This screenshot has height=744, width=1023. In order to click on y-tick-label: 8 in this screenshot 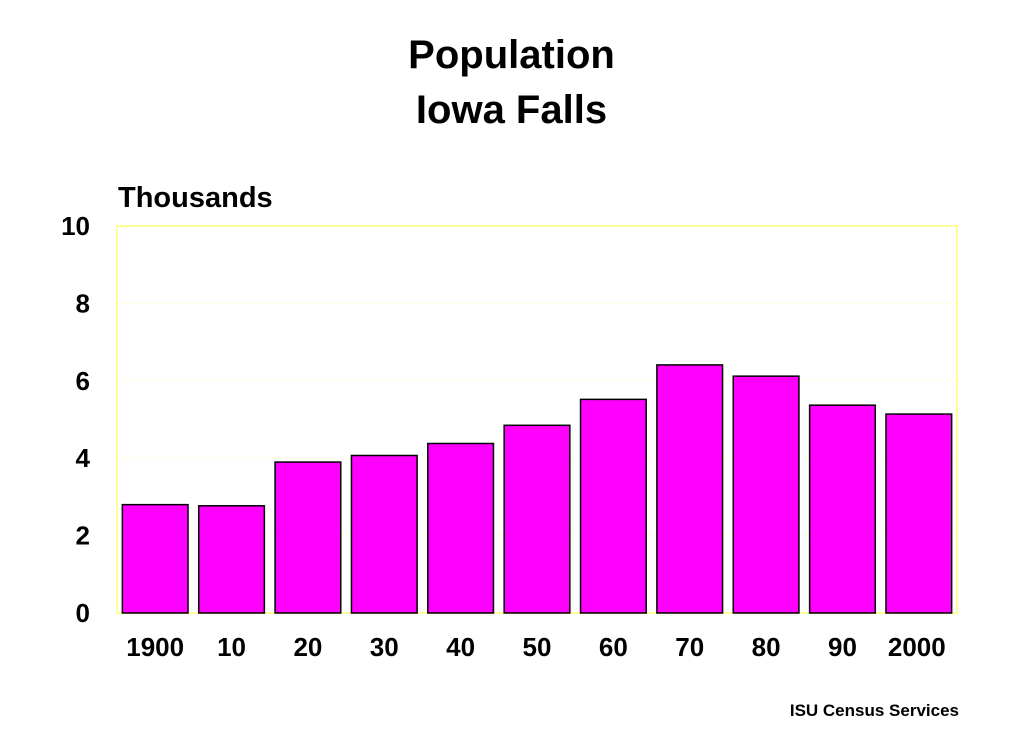, I will do `click(83, 303)`.